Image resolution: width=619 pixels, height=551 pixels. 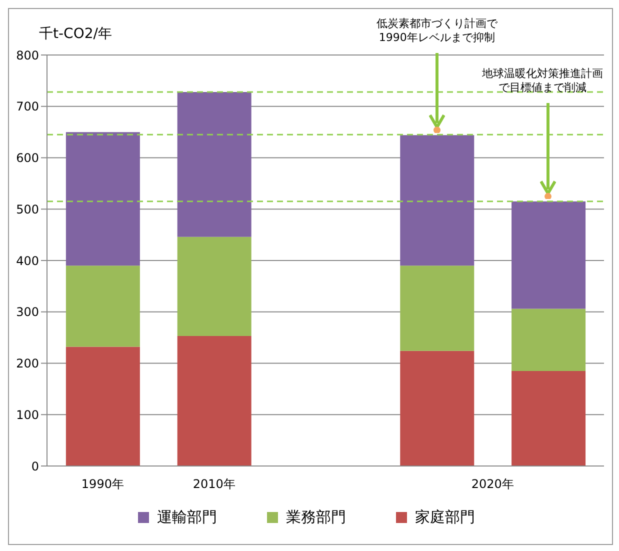 What do you see at coordinates (27, 158) in the screenshot?
I see `y-tick-label: 600` at bounding box center [27, 158].